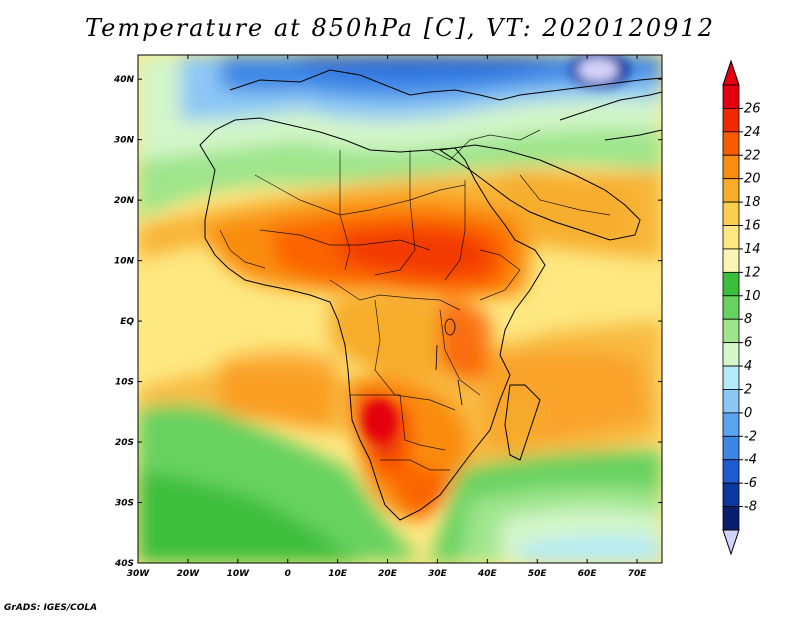 This screenshot has height=618, width=800. What do you see at coordinates (124, 504) in the screenshot?
I see `lat-tick-label: 30S` at bounding box center [124, 504].